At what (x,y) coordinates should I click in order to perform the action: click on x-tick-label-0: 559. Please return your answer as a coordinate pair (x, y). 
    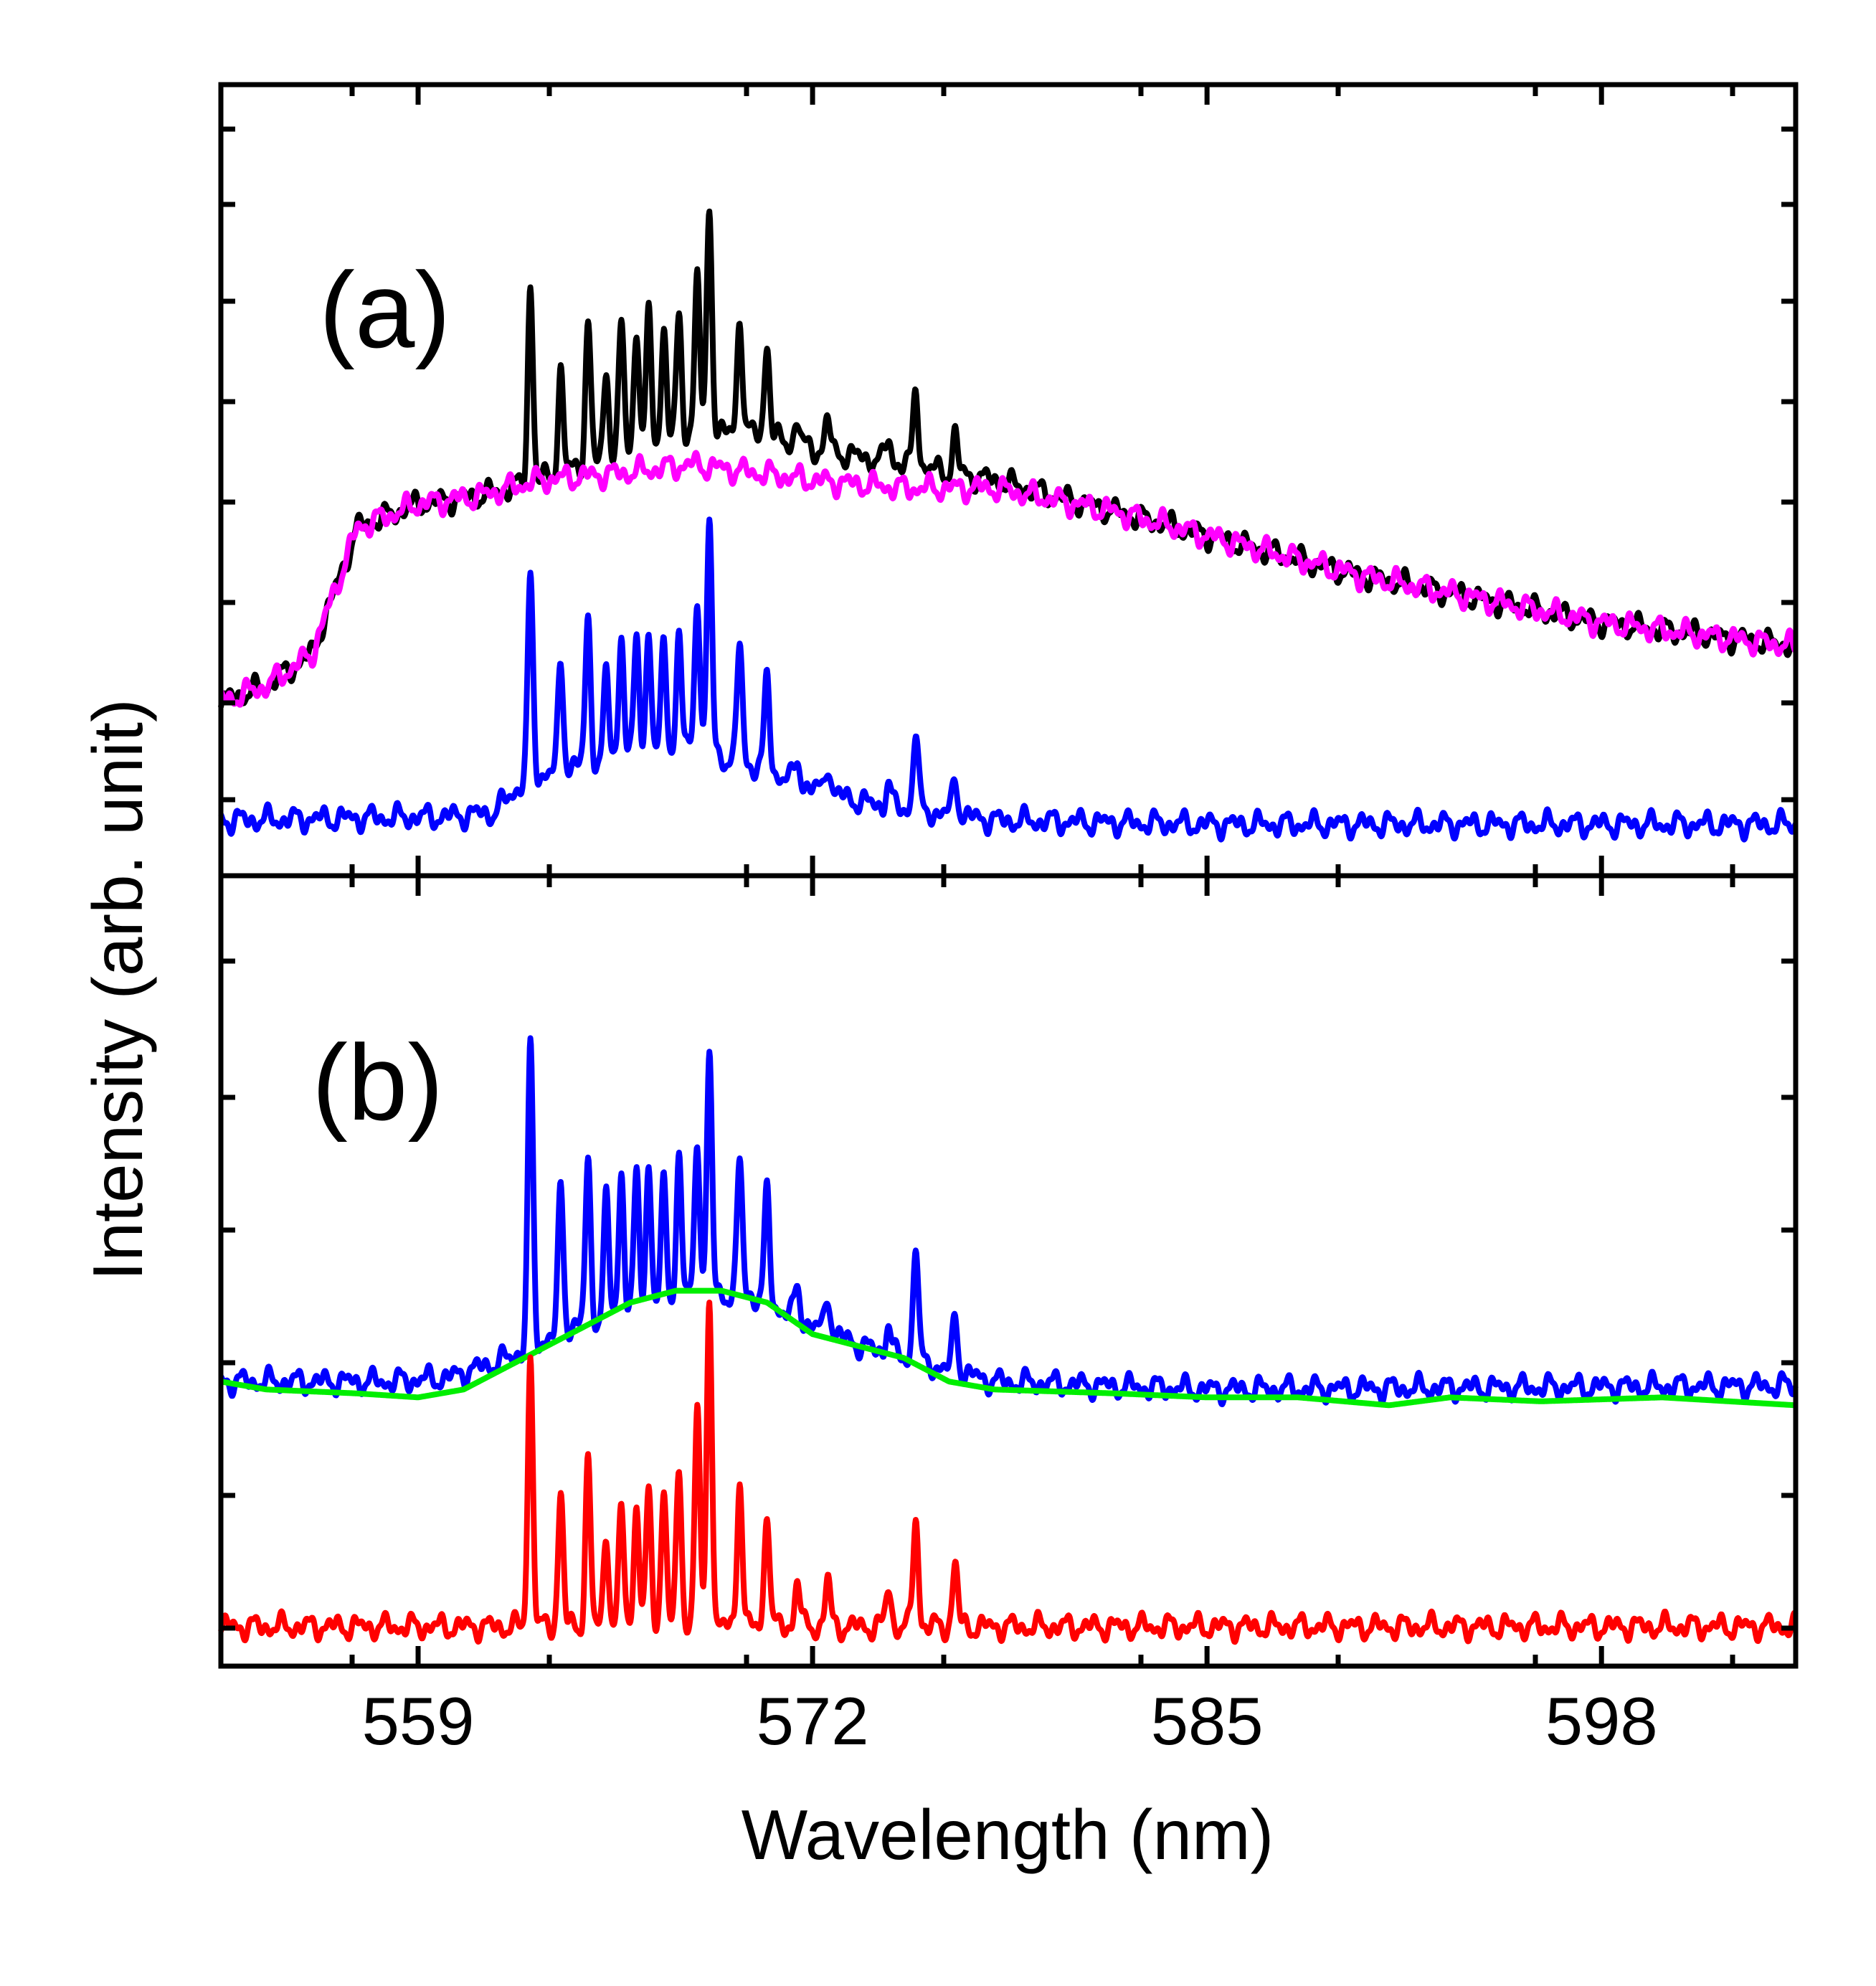
    Looking at the image, I should click on (418, 1721).